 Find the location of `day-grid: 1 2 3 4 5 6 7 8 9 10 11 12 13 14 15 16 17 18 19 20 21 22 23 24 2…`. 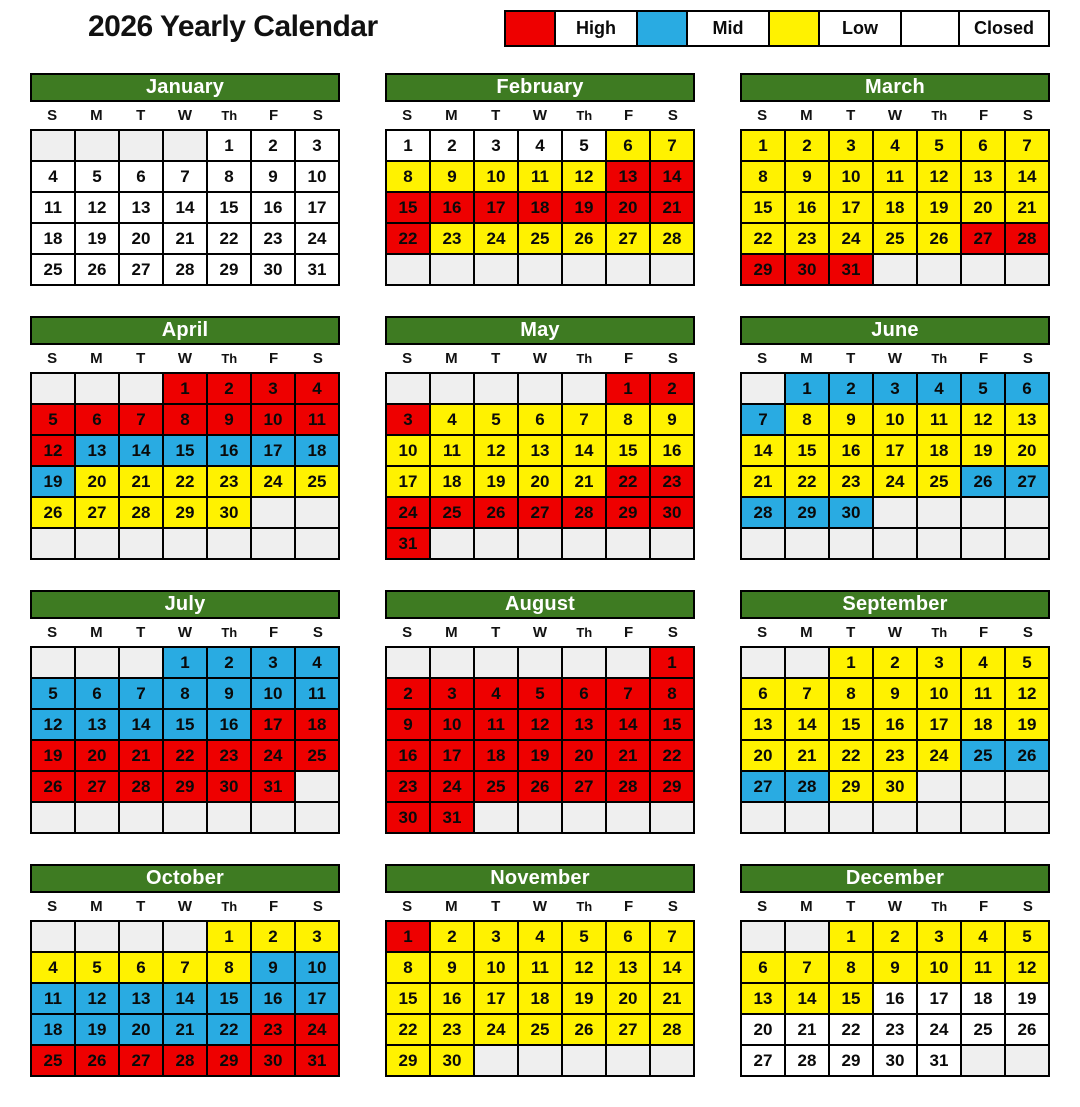

day-grid: 1 2 3 4 5 6 7 8 9 10 11 12 13 14 15 16 17 18 19 20 21 22 23 24 2… is located at coordinates (185, 207).